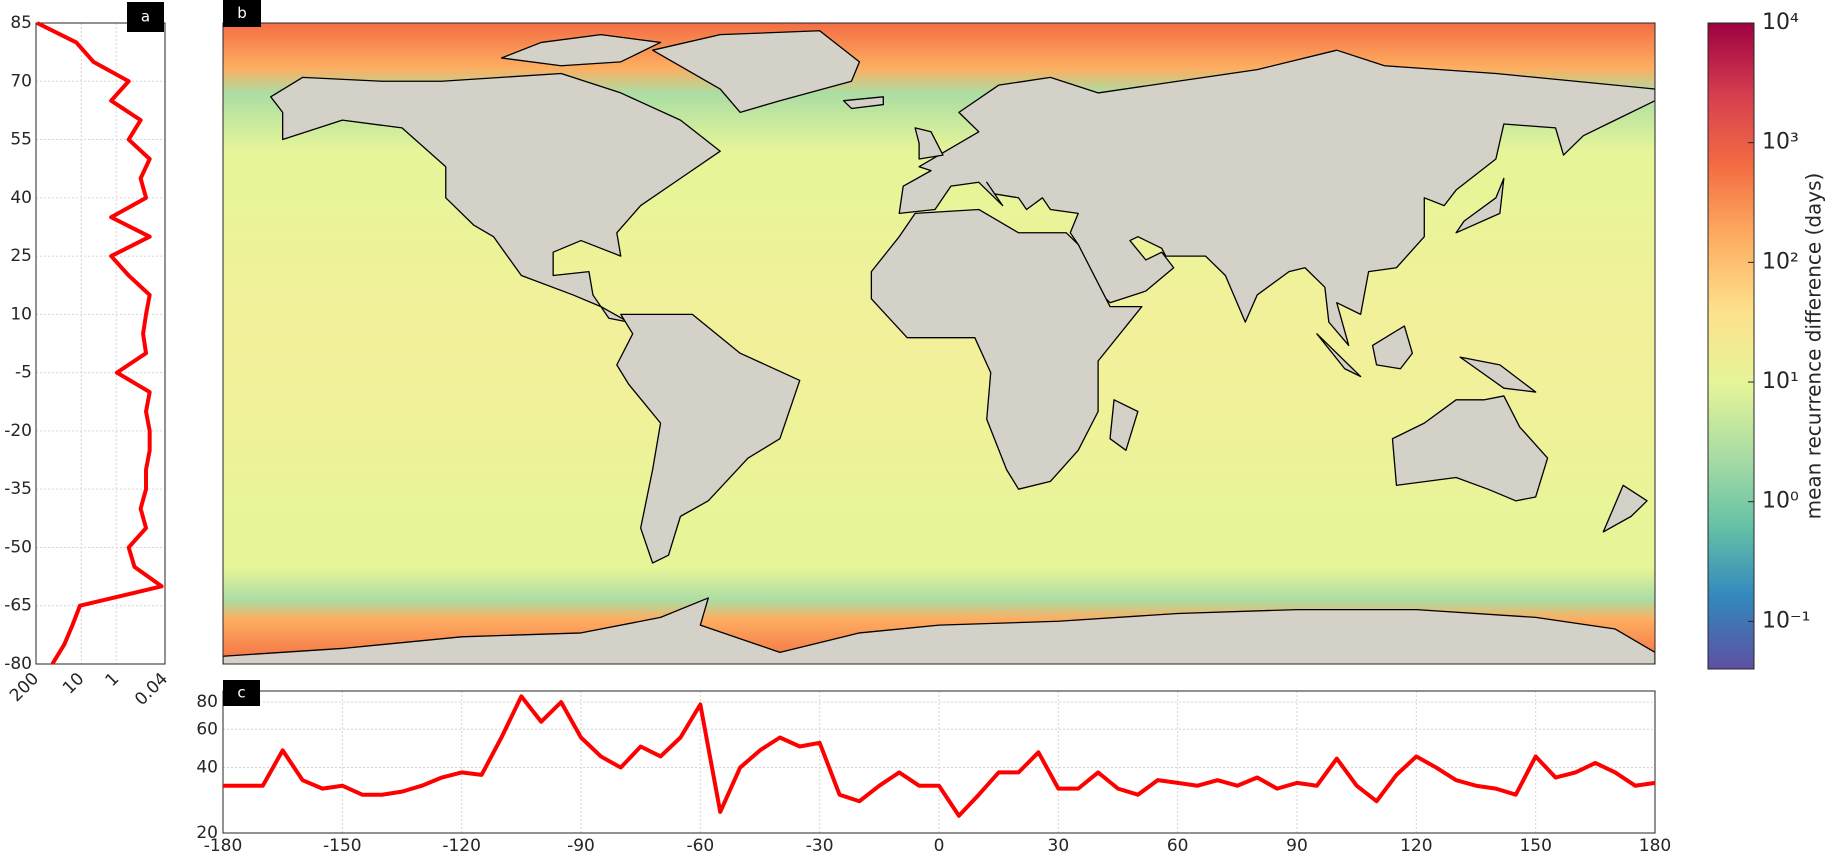 The width and height of the screenshot is (1837, 857). What do you see at coordinates (1814, 346) in the screenshot?
I see `colorbar-label: mean recurrence difference (days)` at bounding box center [1814, 346].